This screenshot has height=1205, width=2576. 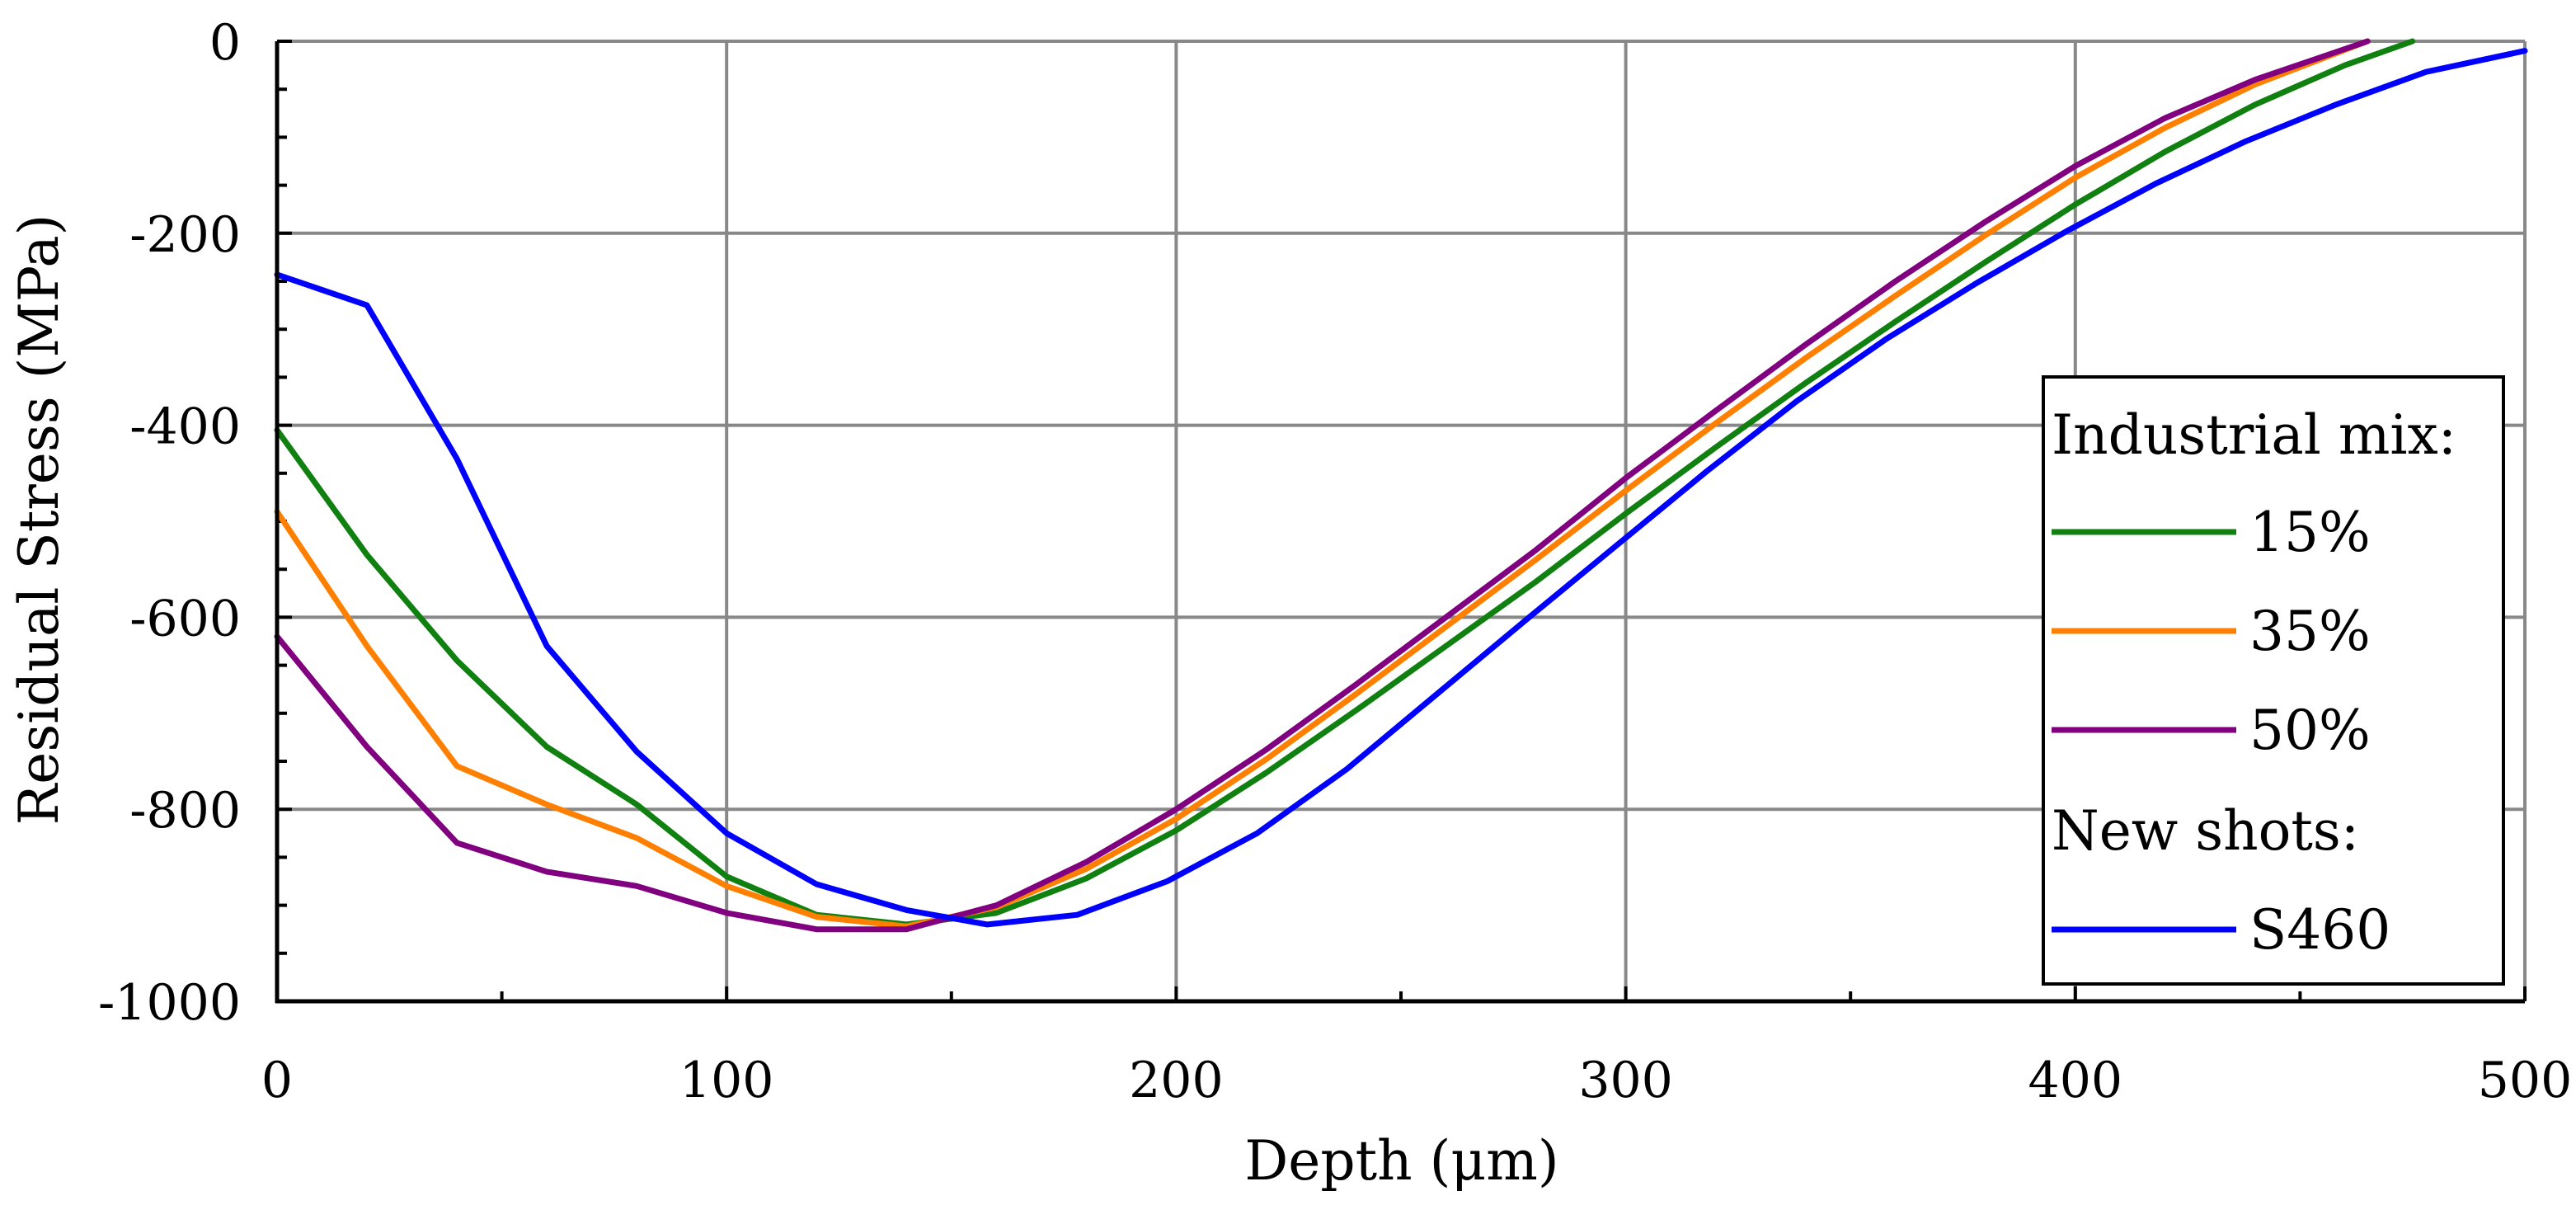 I want to click on x-tick-label: 400, so click(x=2075, y=1080).